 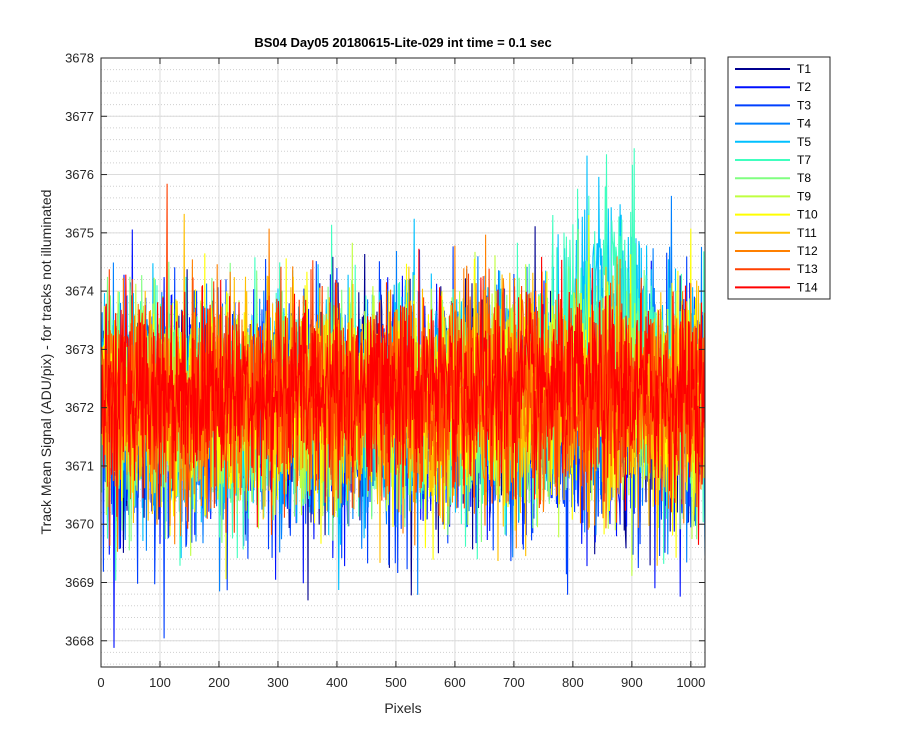 I want to click on y-tick-label: 3678, so click(x=79, y=58).